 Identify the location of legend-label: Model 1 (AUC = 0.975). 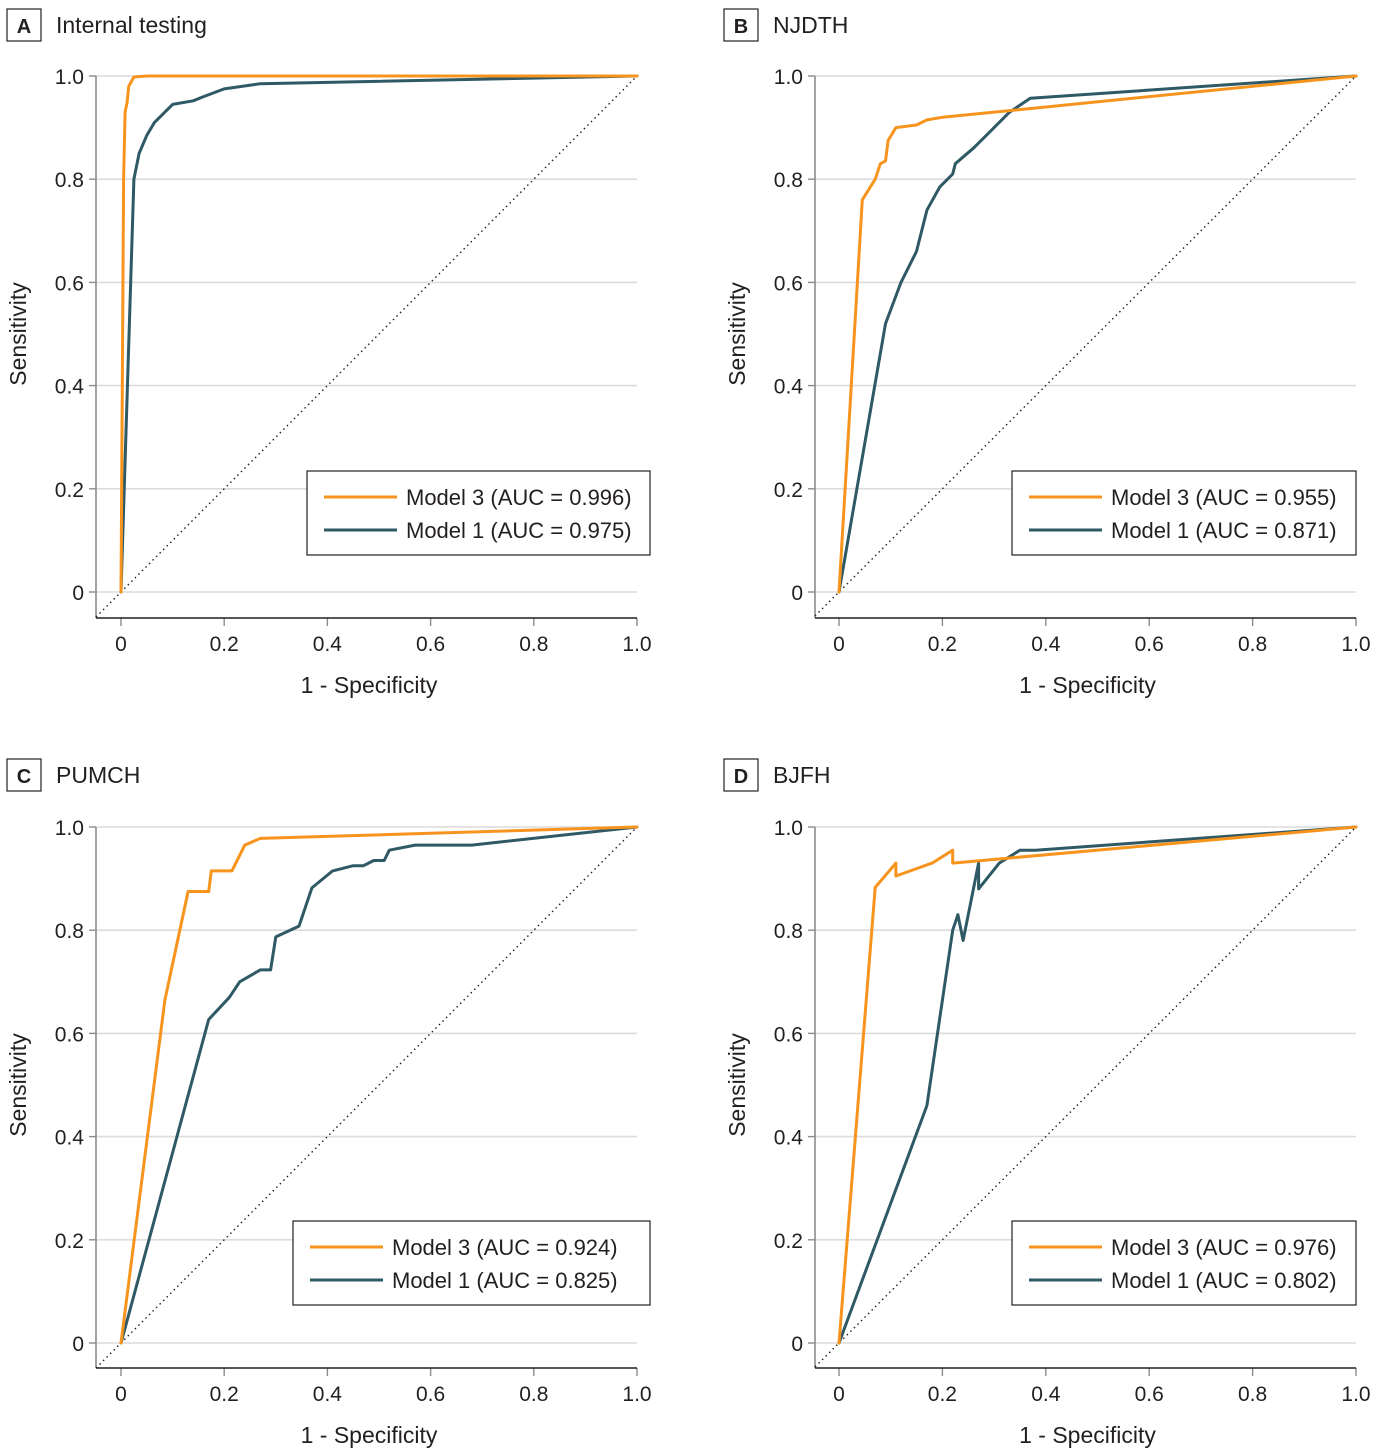
(519, 530).